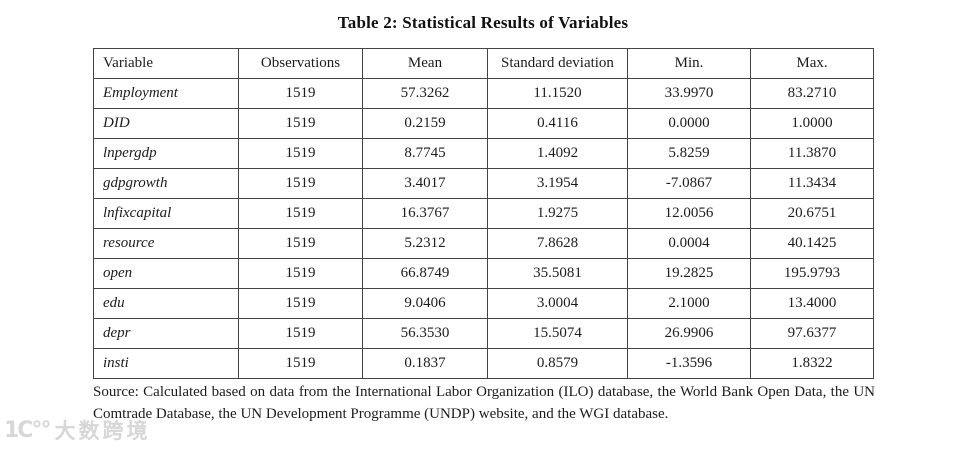 This screenshot has width=966, height=450. I want to click on table-row: DID 1519 0.2159 0.4116 0.0000 1.0000, so click(483, 123).